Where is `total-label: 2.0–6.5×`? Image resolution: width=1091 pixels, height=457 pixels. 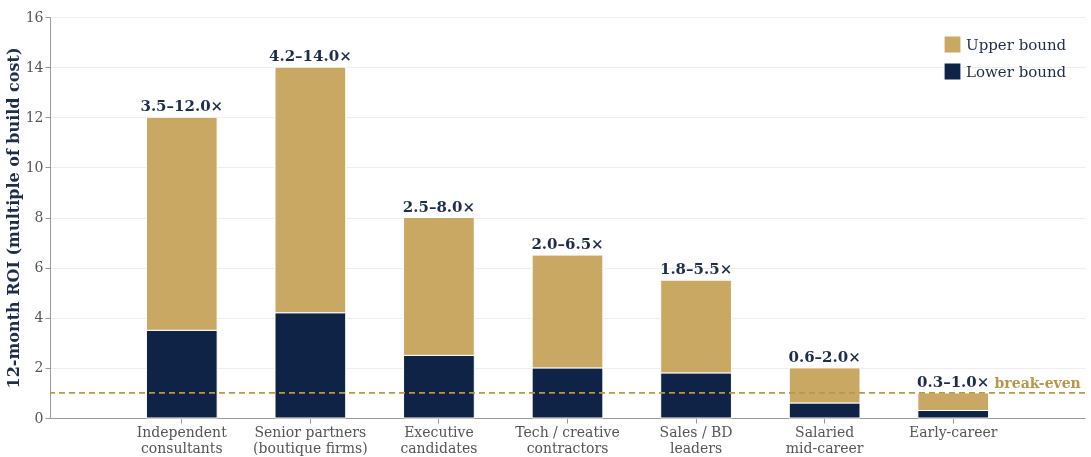
total-label: 2.0–6.5× is located at coordinates (567, 244).